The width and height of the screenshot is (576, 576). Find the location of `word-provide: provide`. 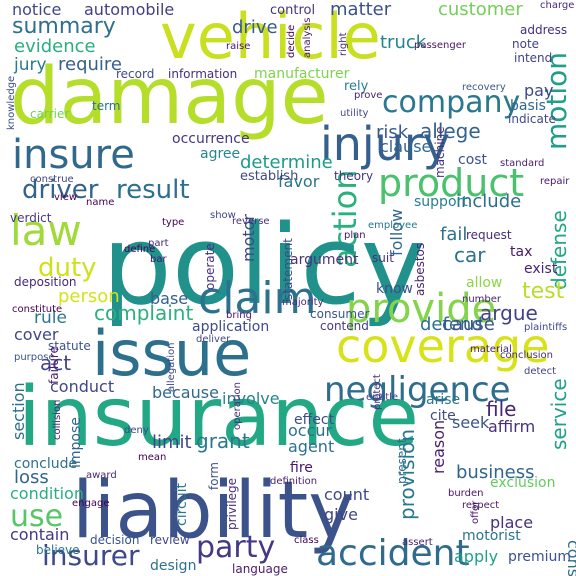

word-provide: provide is located at coordinates (421, 309).